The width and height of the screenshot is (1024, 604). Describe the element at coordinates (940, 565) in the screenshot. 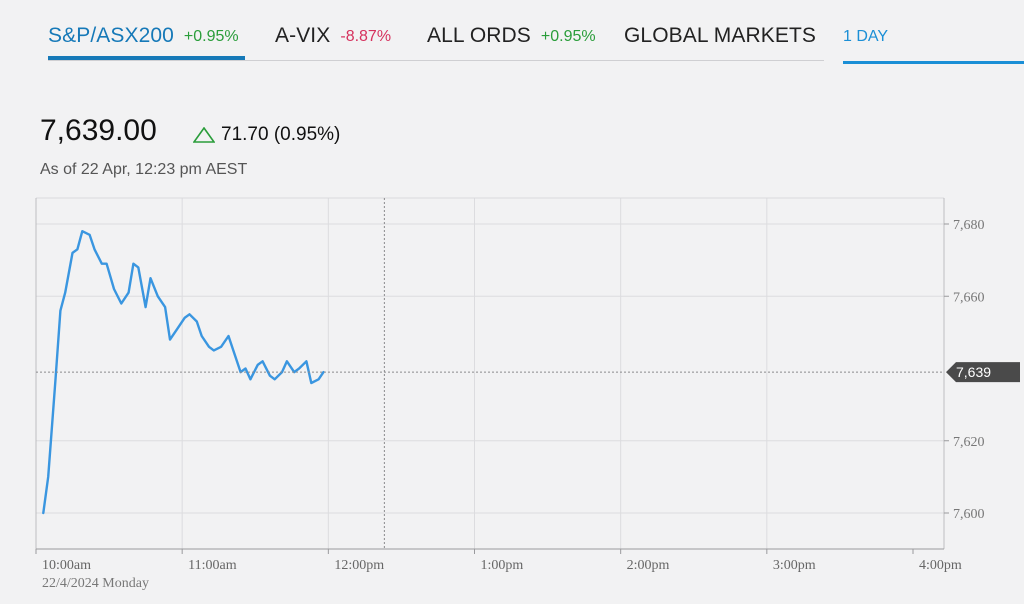

I see `x-tick-label: 4:00pm` at that location.